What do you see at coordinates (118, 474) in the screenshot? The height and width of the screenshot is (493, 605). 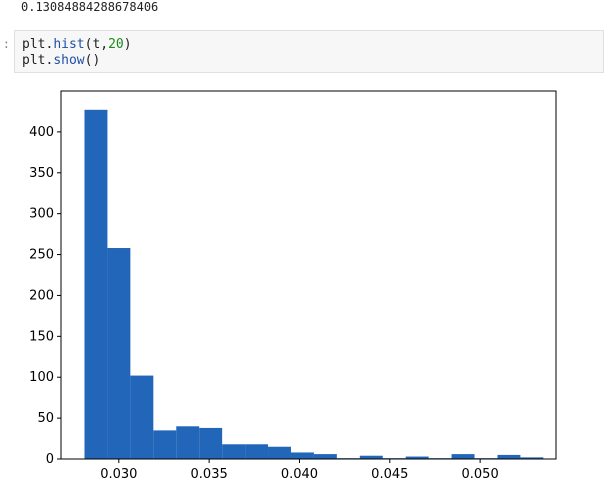 I see `x-tick-label: 0.030` at bounding box center [118, 474].